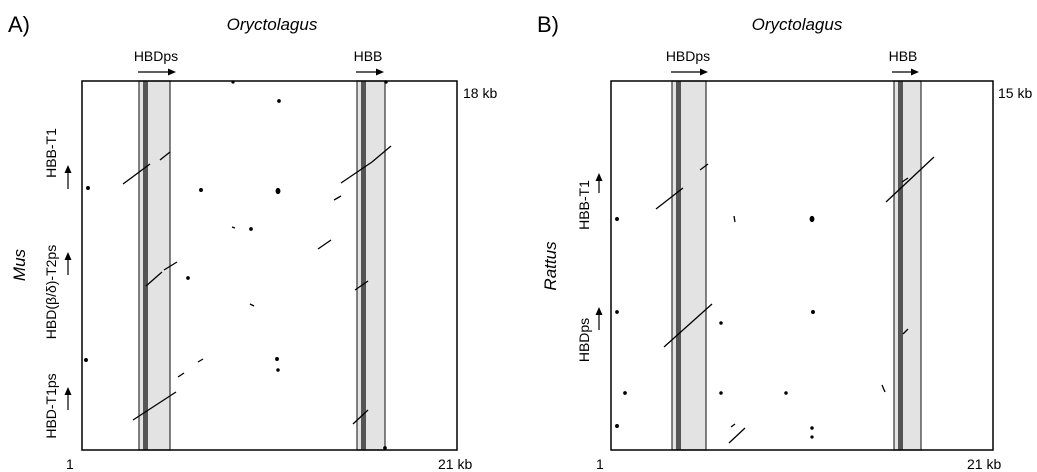 The width and height of the screenshot is (1037, 472). Describe the element at coordinates (368, 56) in the screenshot. I see `panel-a-x-gene-hbb: HBB` at that location.